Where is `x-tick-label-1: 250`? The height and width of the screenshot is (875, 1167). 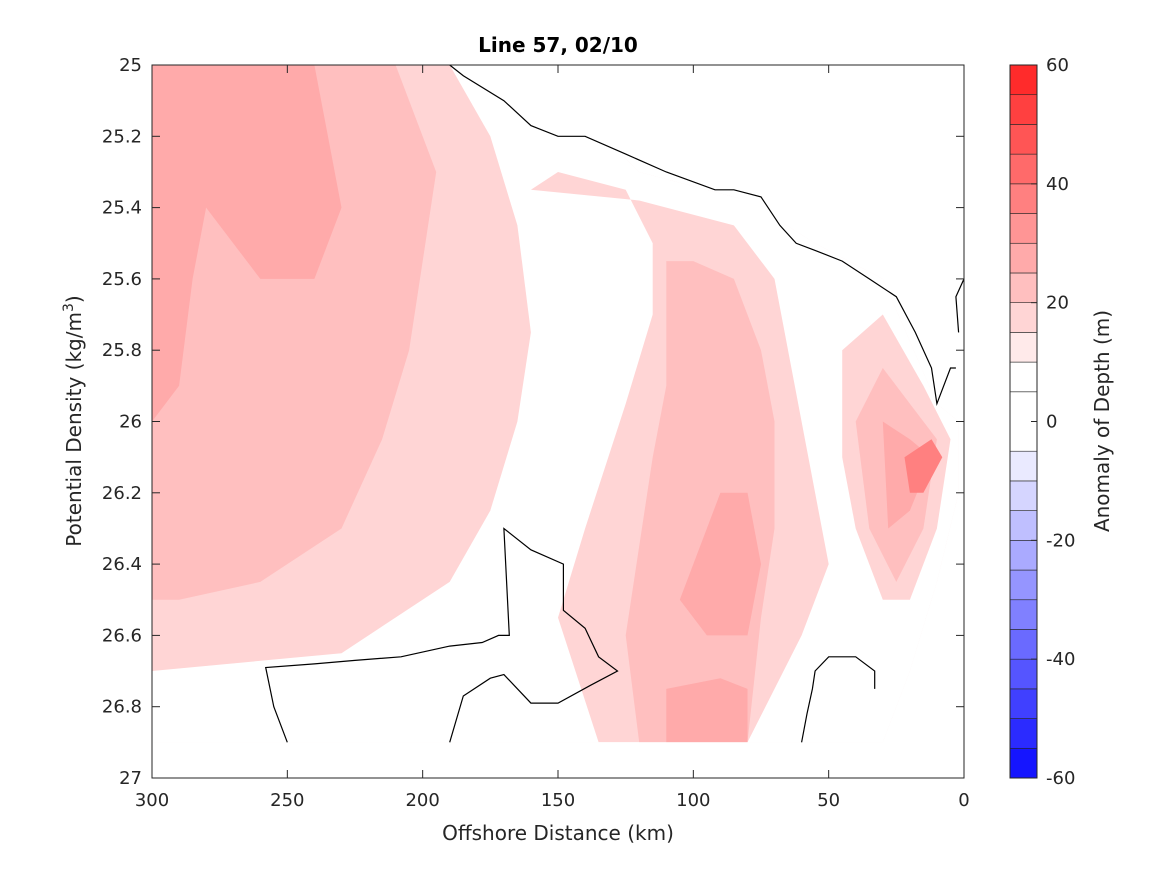
x-tick-label-1: 250 is located at coordinates (287, 800).